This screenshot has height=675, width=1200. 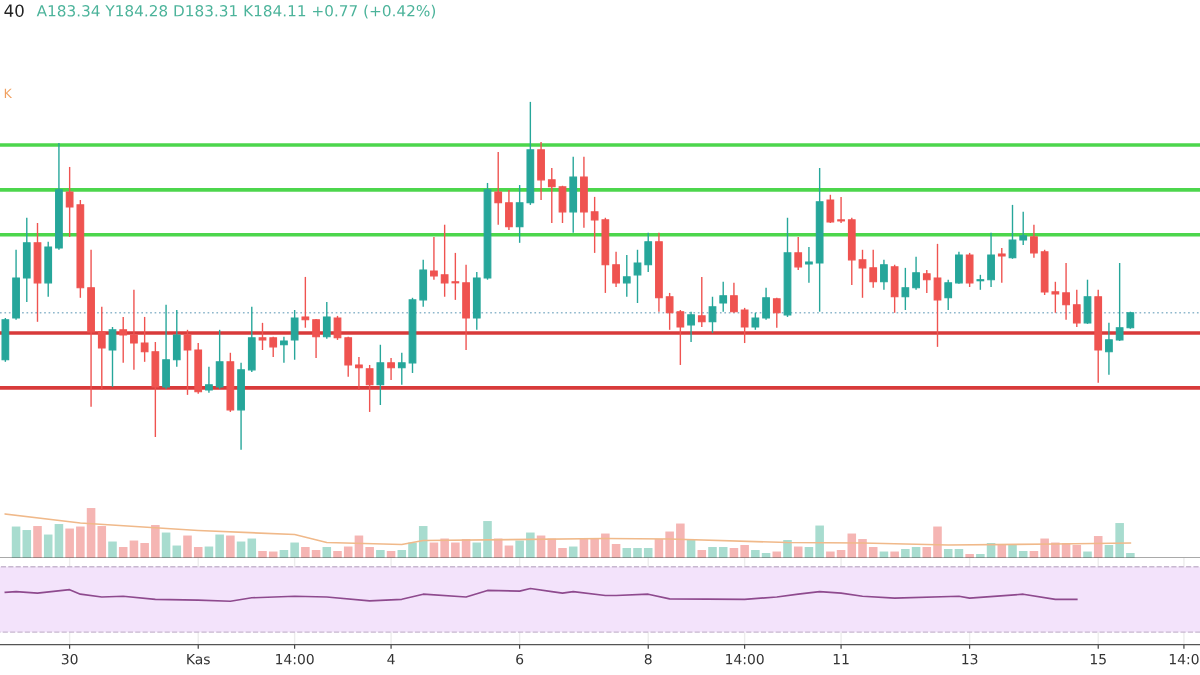 What do you see at coordinates (236, 11) in the screenshot?
I see `chart-subtitle: A183.34 Y184.28 D183.31 K184.11 +0.77 (+0.42%)` at bounding box center [236, 11].